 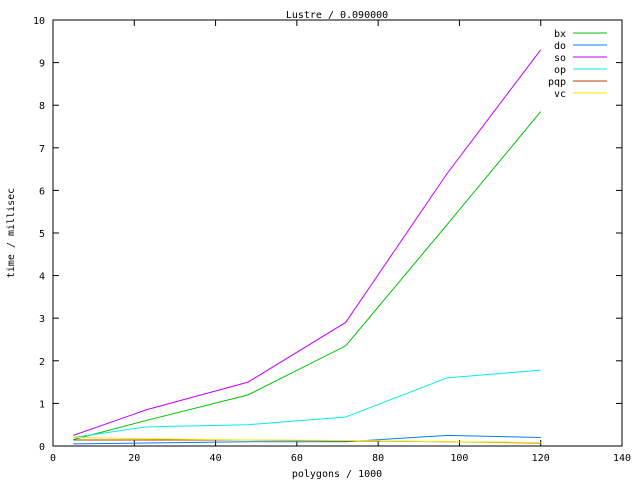 I want to click on y-tick-label: 8, so click(x=42, y=106).